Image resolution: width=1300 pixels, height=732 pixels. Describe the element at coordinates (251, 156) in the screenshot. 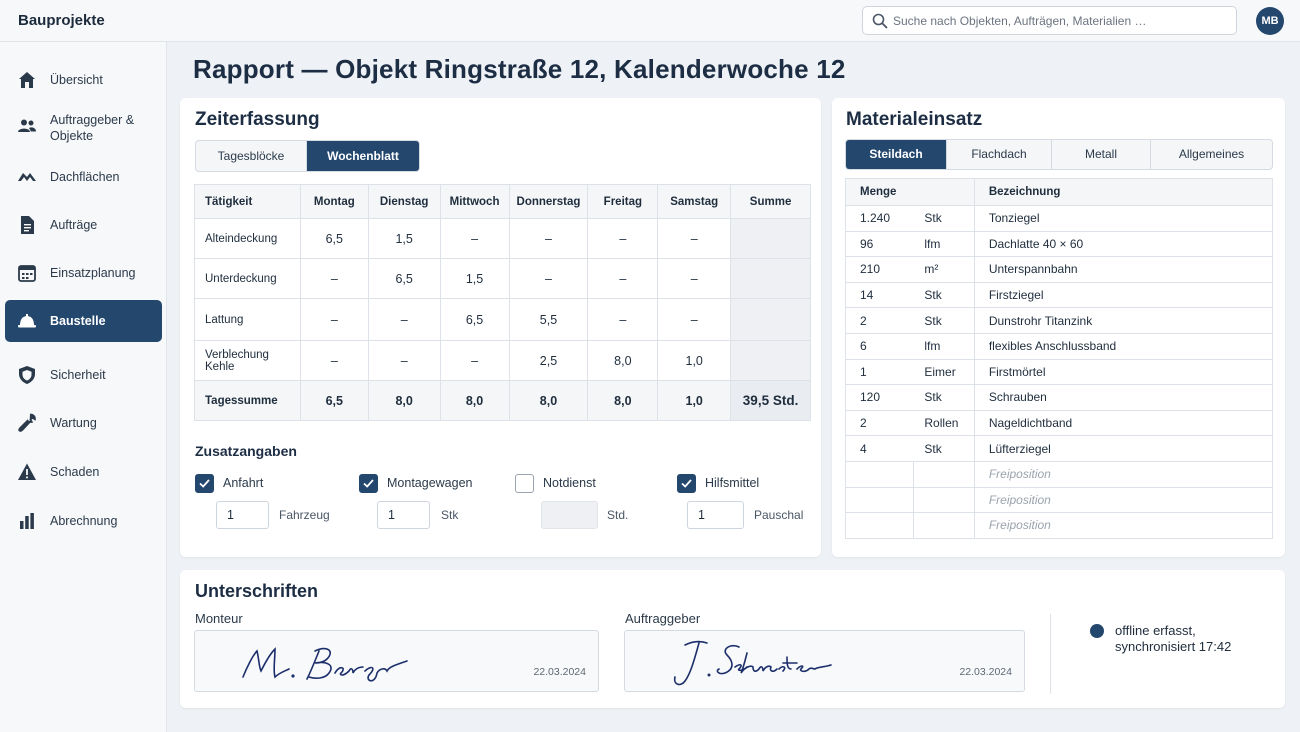

I see `tab-tagesbloecke: Tagesblöcke` at that location.